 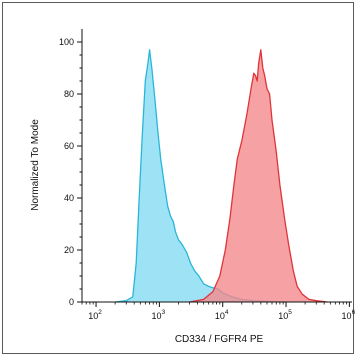 I want to click on x-tick-label-4: 10⁴, so click(x=222, y=315).